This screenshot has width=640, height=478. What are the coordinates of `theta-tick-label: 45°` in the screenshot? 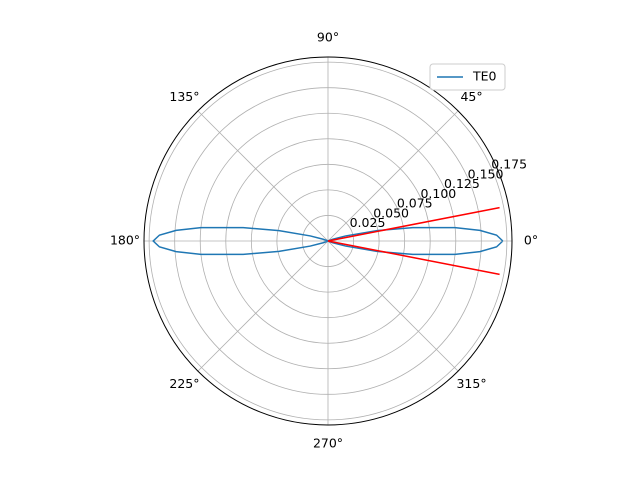 It's located at (471, 96).